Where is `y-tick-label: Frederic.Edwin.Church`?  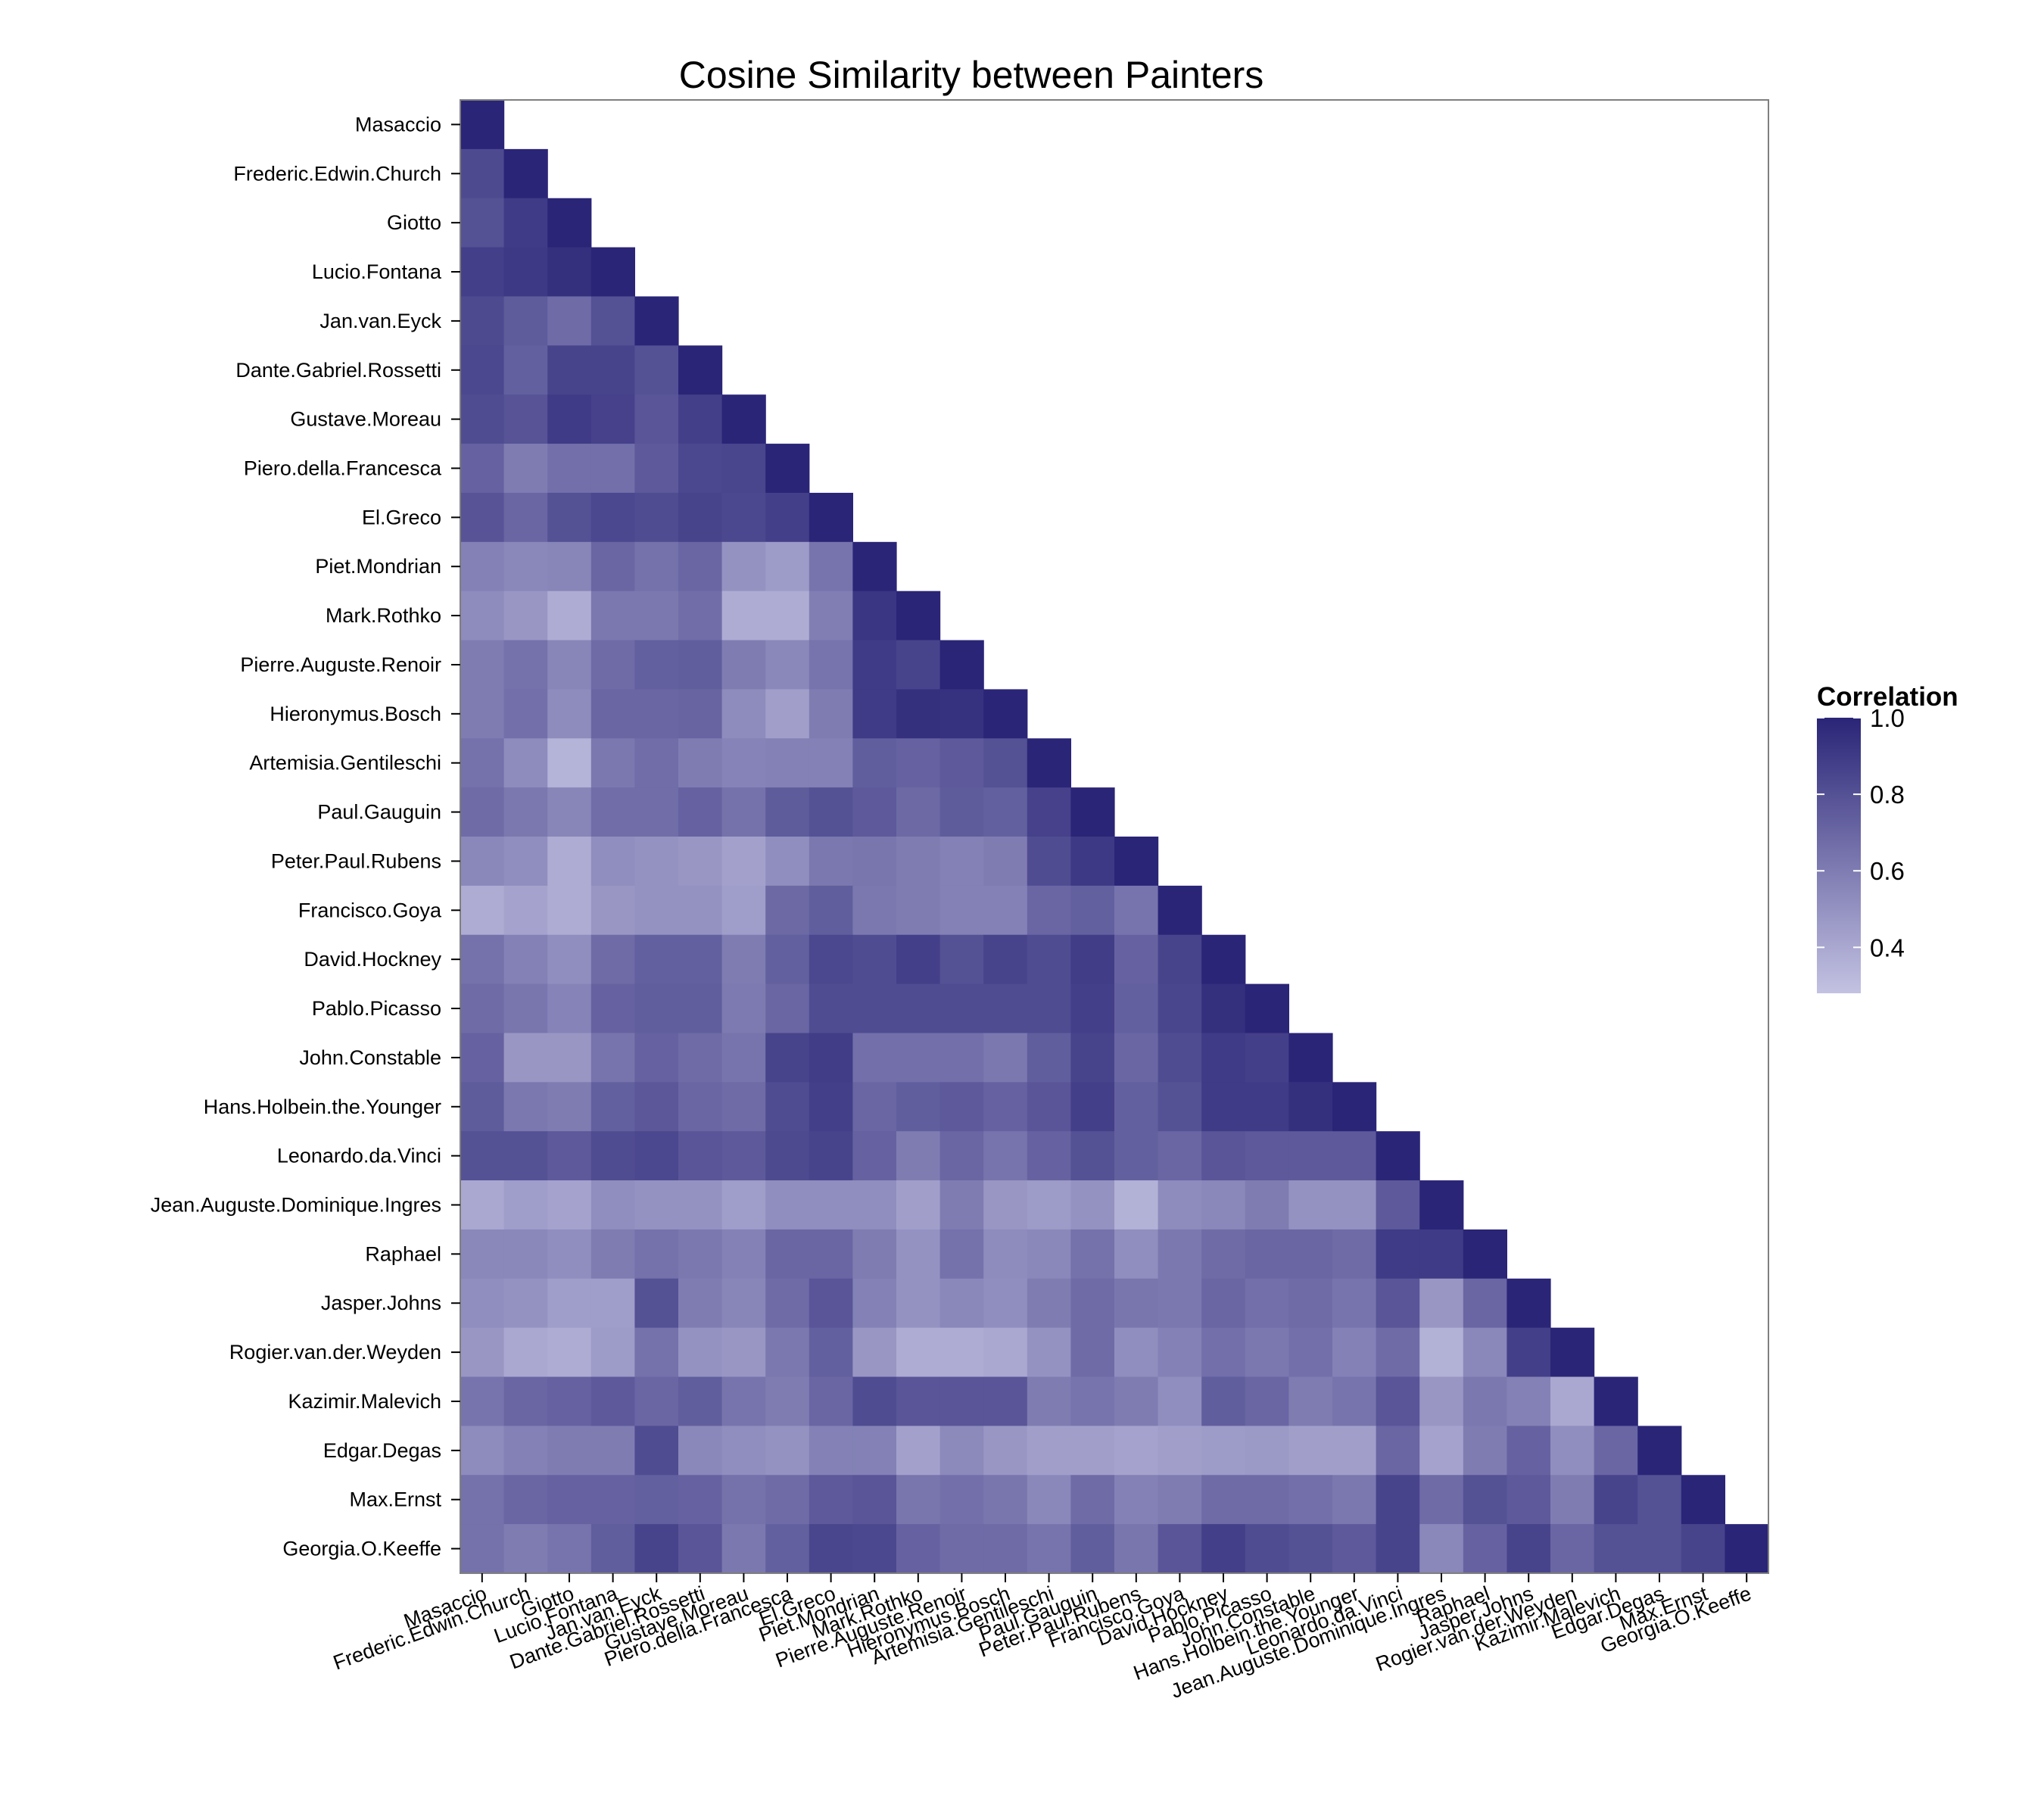
y-tick-label: Frederic.Edwin.Church is located at coordinates (337, 173).